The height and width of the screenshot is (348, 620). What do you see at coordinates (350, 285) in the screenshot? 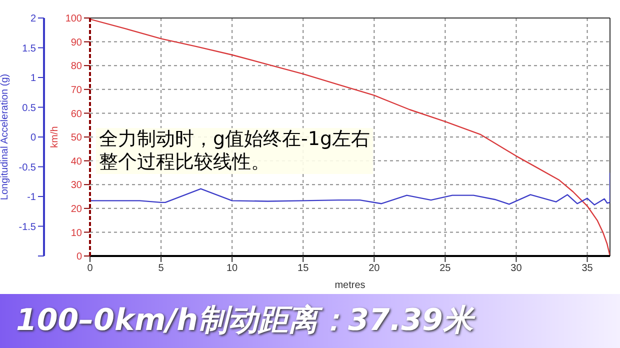
I see `x-axis-title: metres` at bounding box center [350, 285].